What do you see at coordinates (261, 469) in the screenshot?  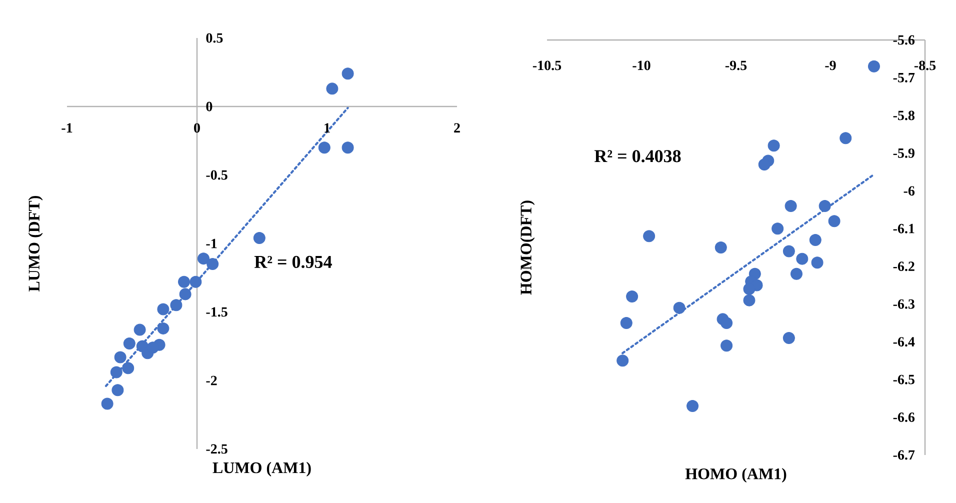 I see `x-axis-title: LUMO (AM1)` at bounding box center [261, 469].